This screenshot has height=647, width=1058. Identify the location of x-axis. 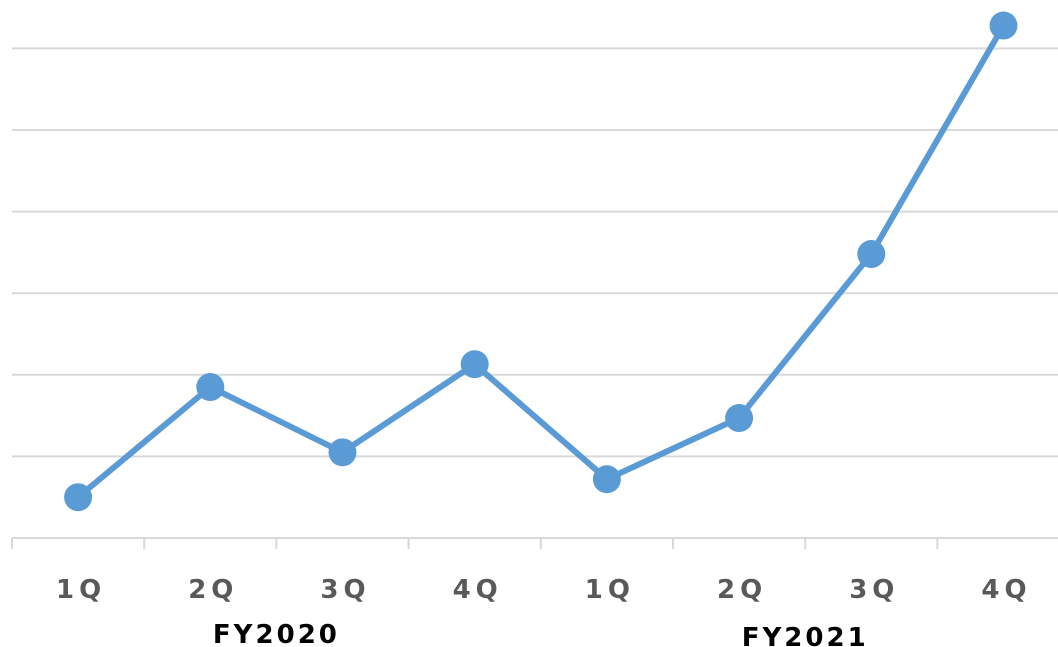
(534, 543).